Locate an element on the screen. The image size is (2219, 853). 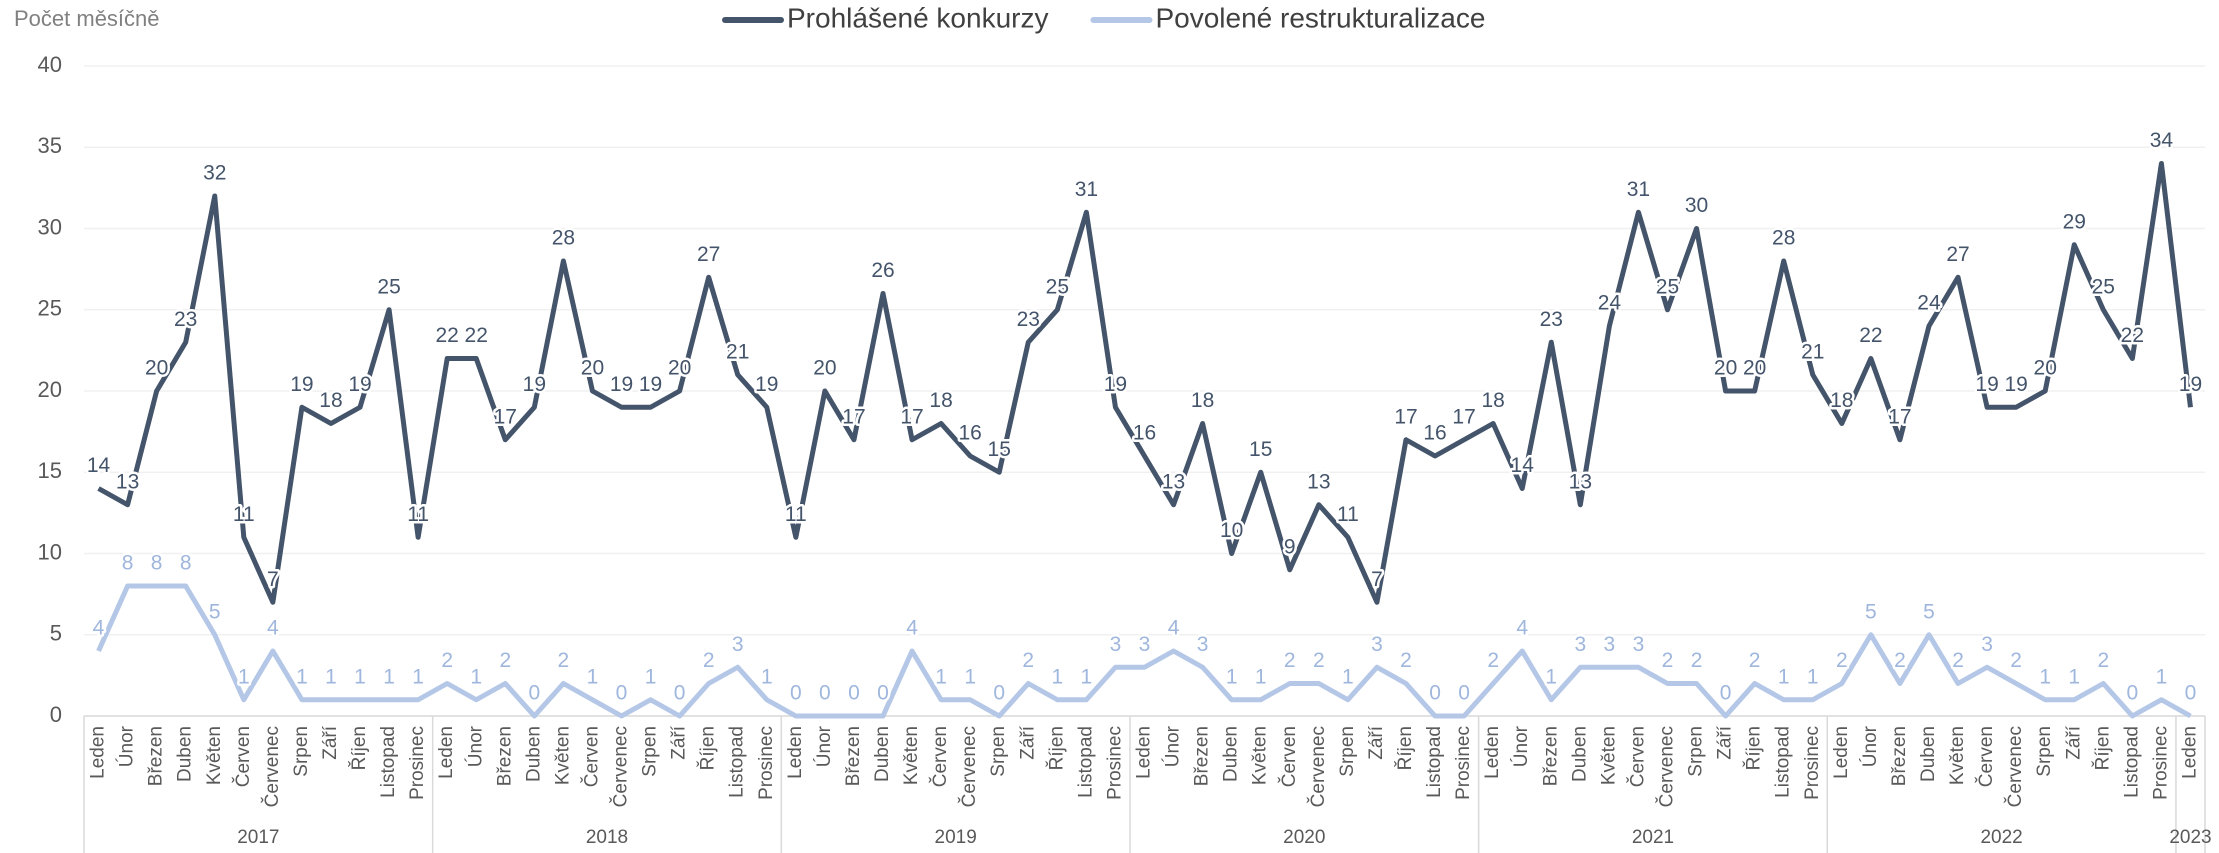
data-label: 28 is located at coordinates (563, 238).